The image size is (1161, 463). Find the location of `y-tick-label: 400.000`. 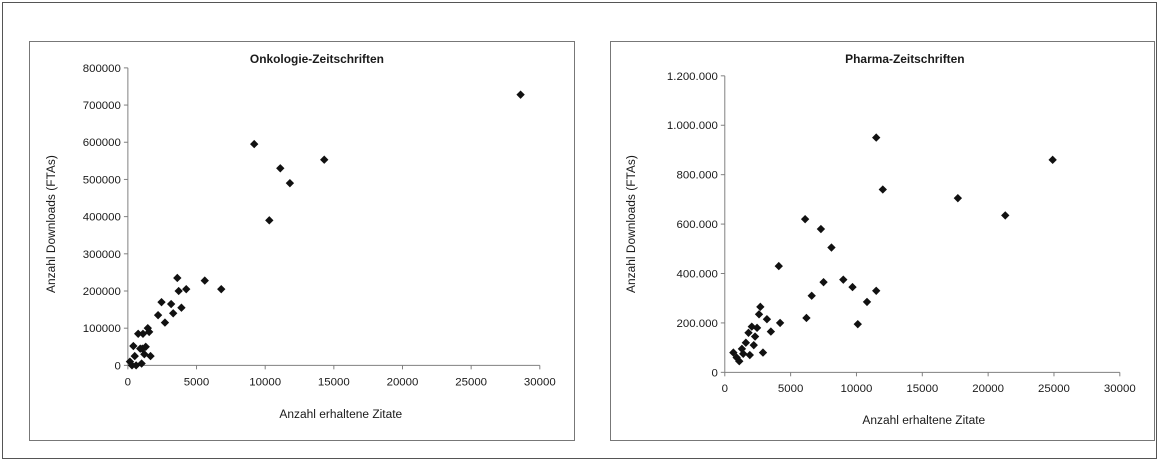

y-tick-label: 400.000 is located at coordinates (696, 274).